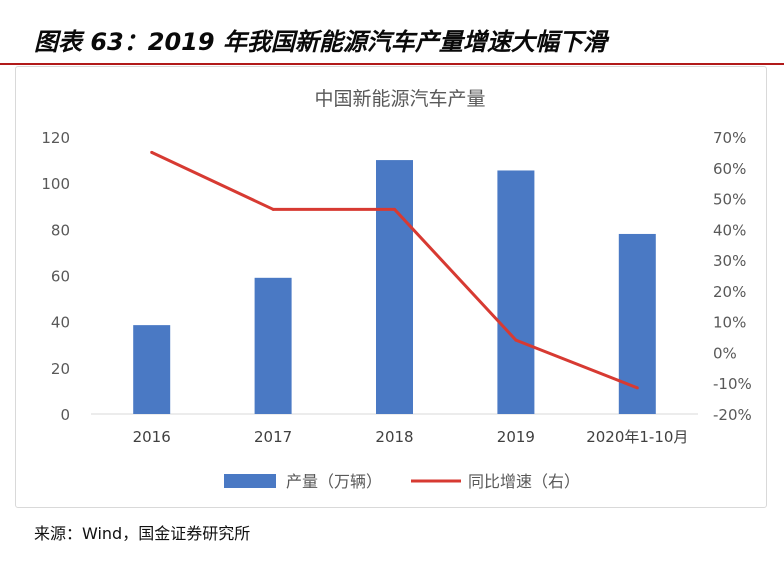 Image resolution: width=784 pixels, height=562 pixels. Describe the element at coordinates (516, 437) in the screenshot. I see `x-tick-label: 2019` at that location.